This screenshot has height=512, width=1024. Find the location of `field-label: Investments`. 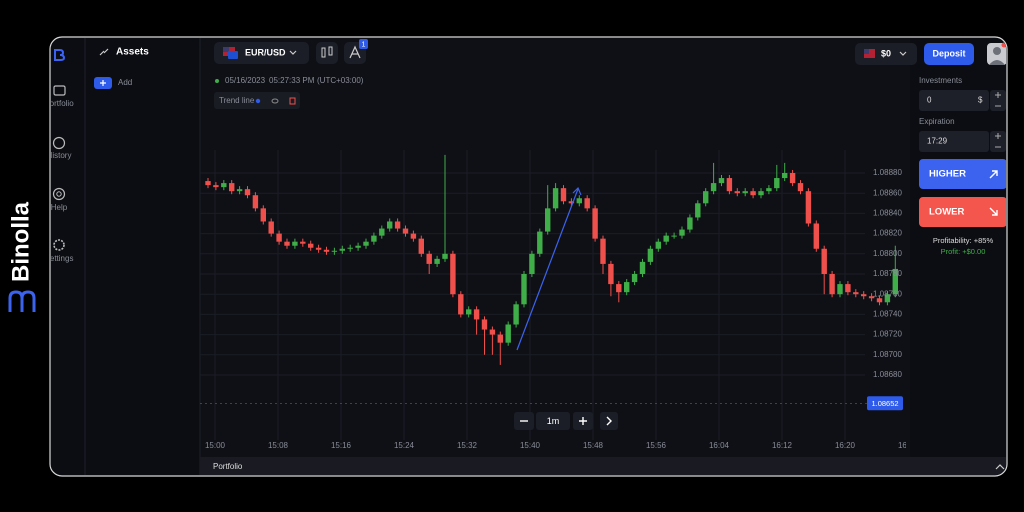

field-label: Investments is located at coordinates (940, 80).